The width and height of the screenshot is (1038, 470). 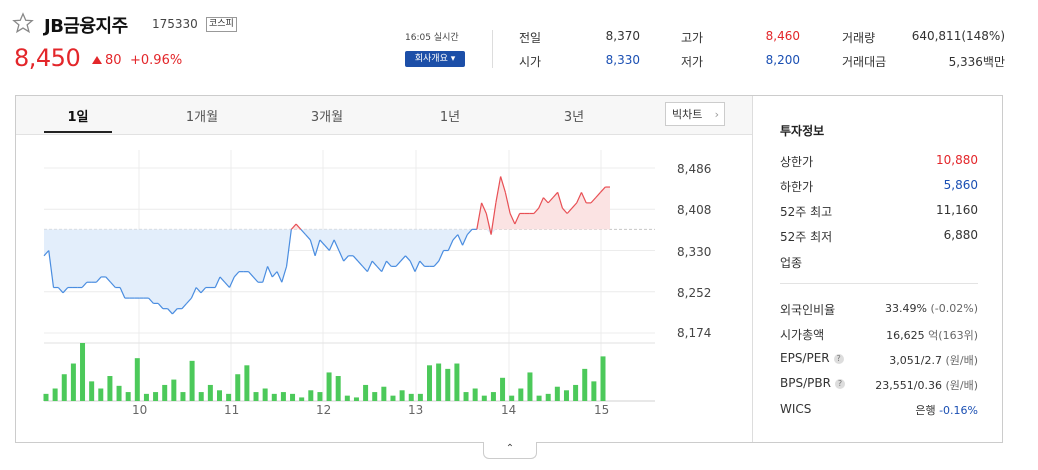 I want to click on current-price: 8,450, so click(x=47, y=58).